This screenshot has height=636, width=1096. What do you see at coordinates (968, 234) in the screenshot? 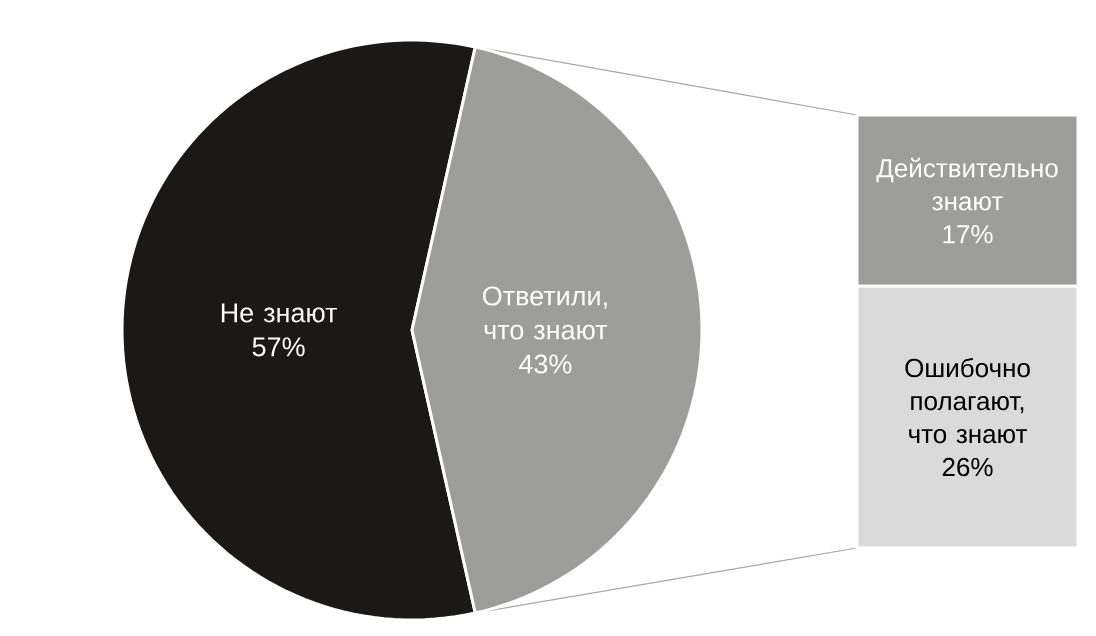
I see `data-label: 17%` at bounding box center [968, 234].